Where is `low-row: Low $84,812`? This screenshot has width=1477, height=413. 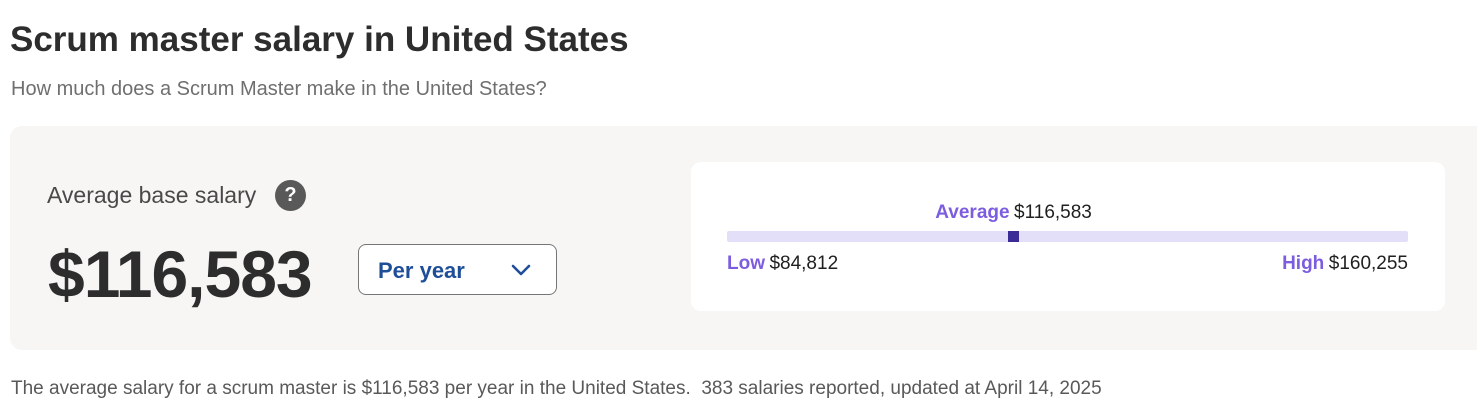 low-row: Low $84,812 is located at coordinates (782, 264).